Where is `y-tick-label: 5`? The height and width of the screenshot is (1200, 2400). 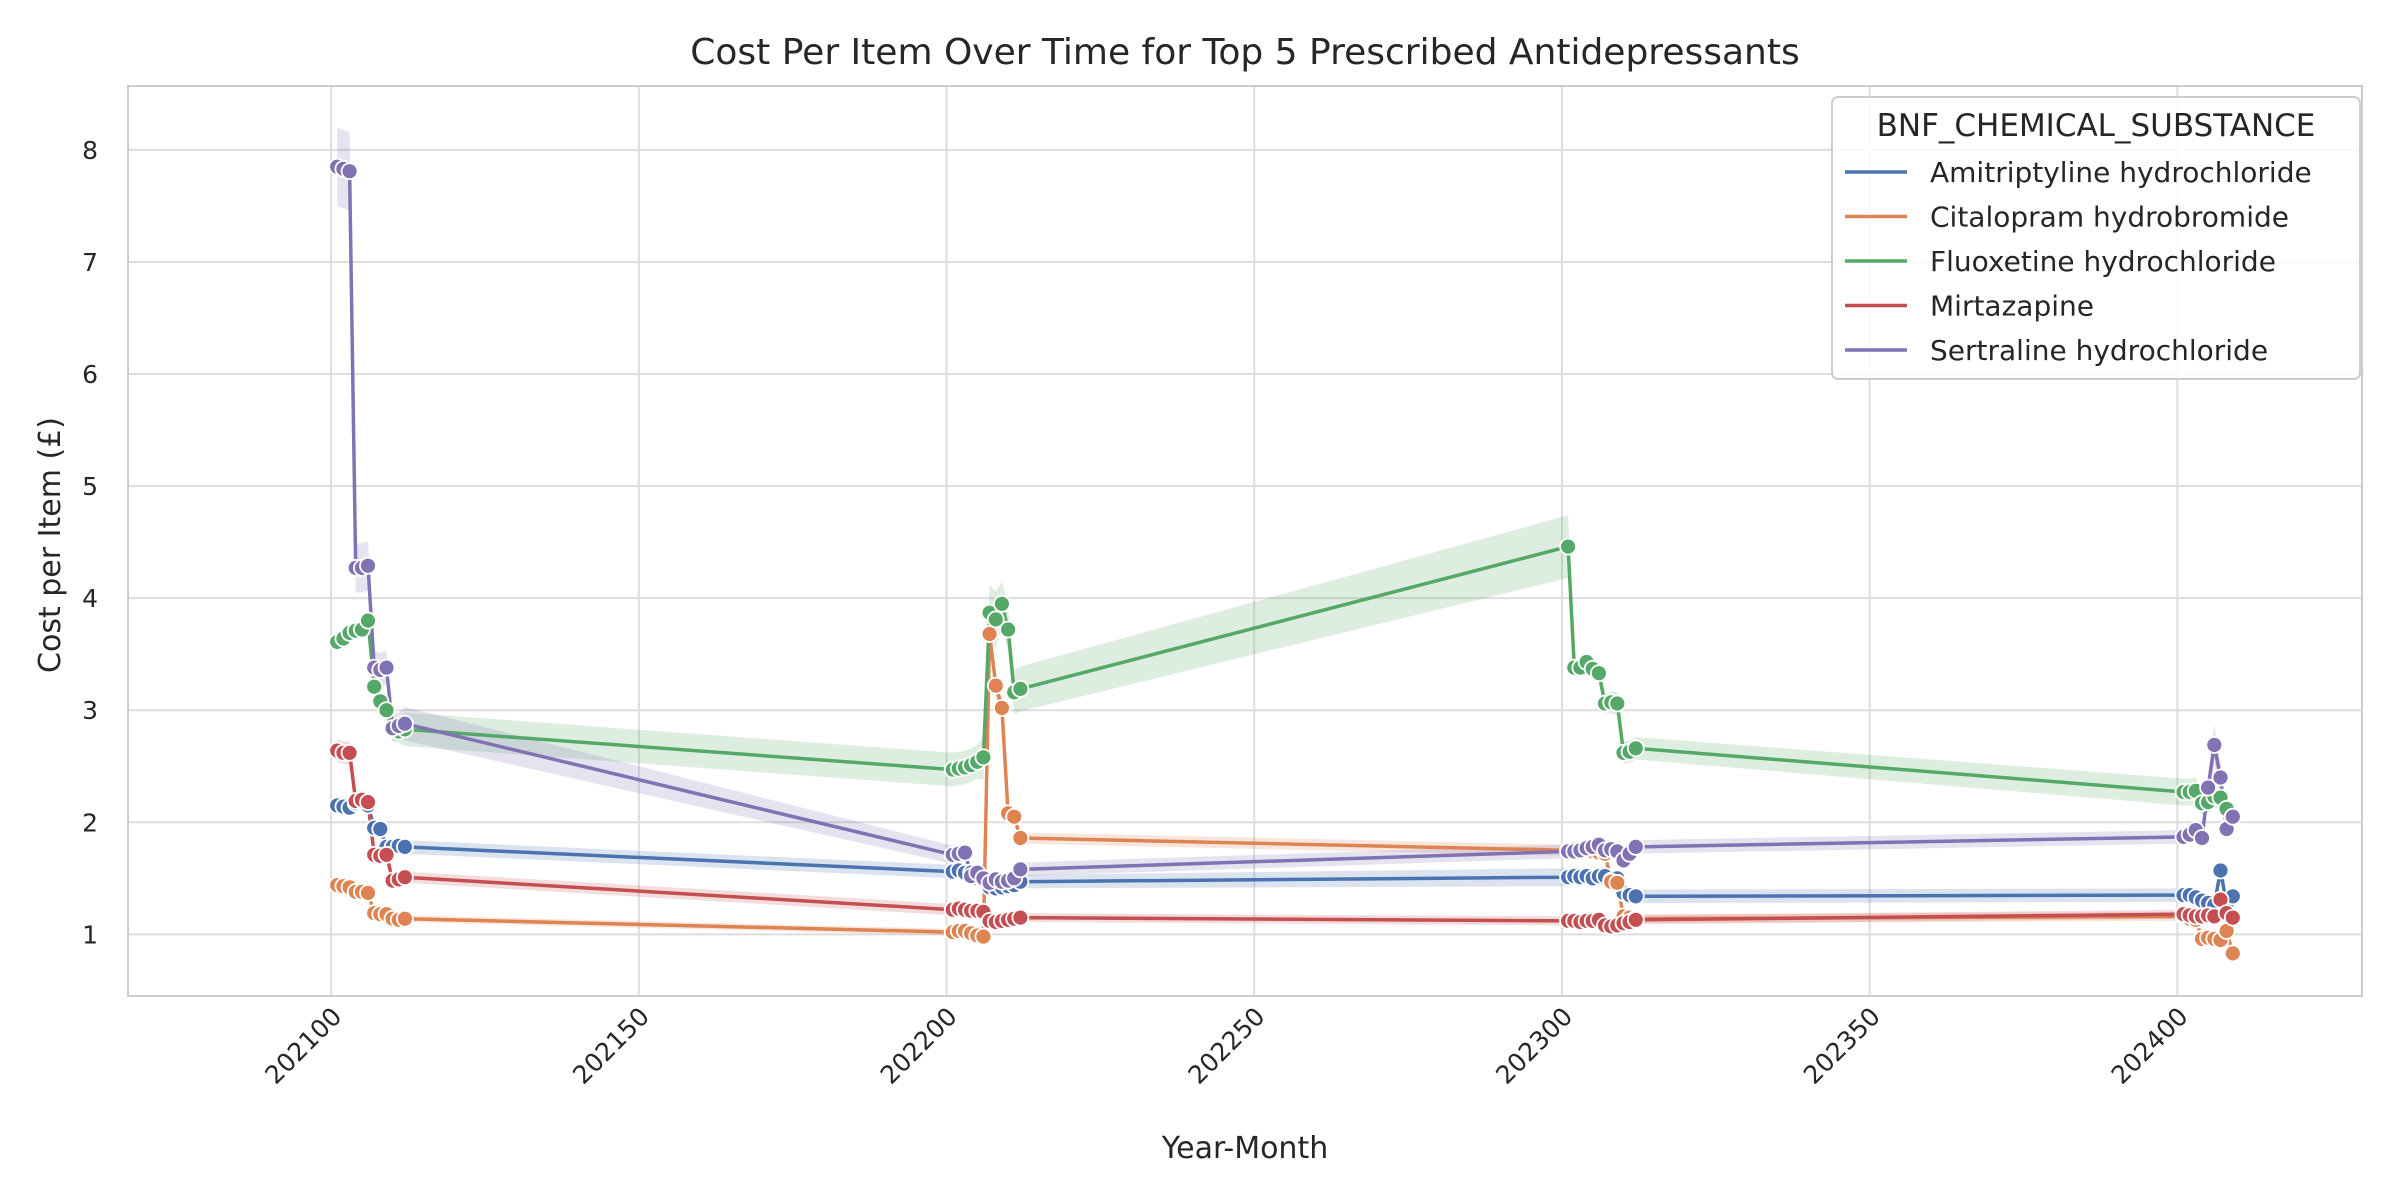
y-tick-label: 5 is located at coordinates (90, 486).